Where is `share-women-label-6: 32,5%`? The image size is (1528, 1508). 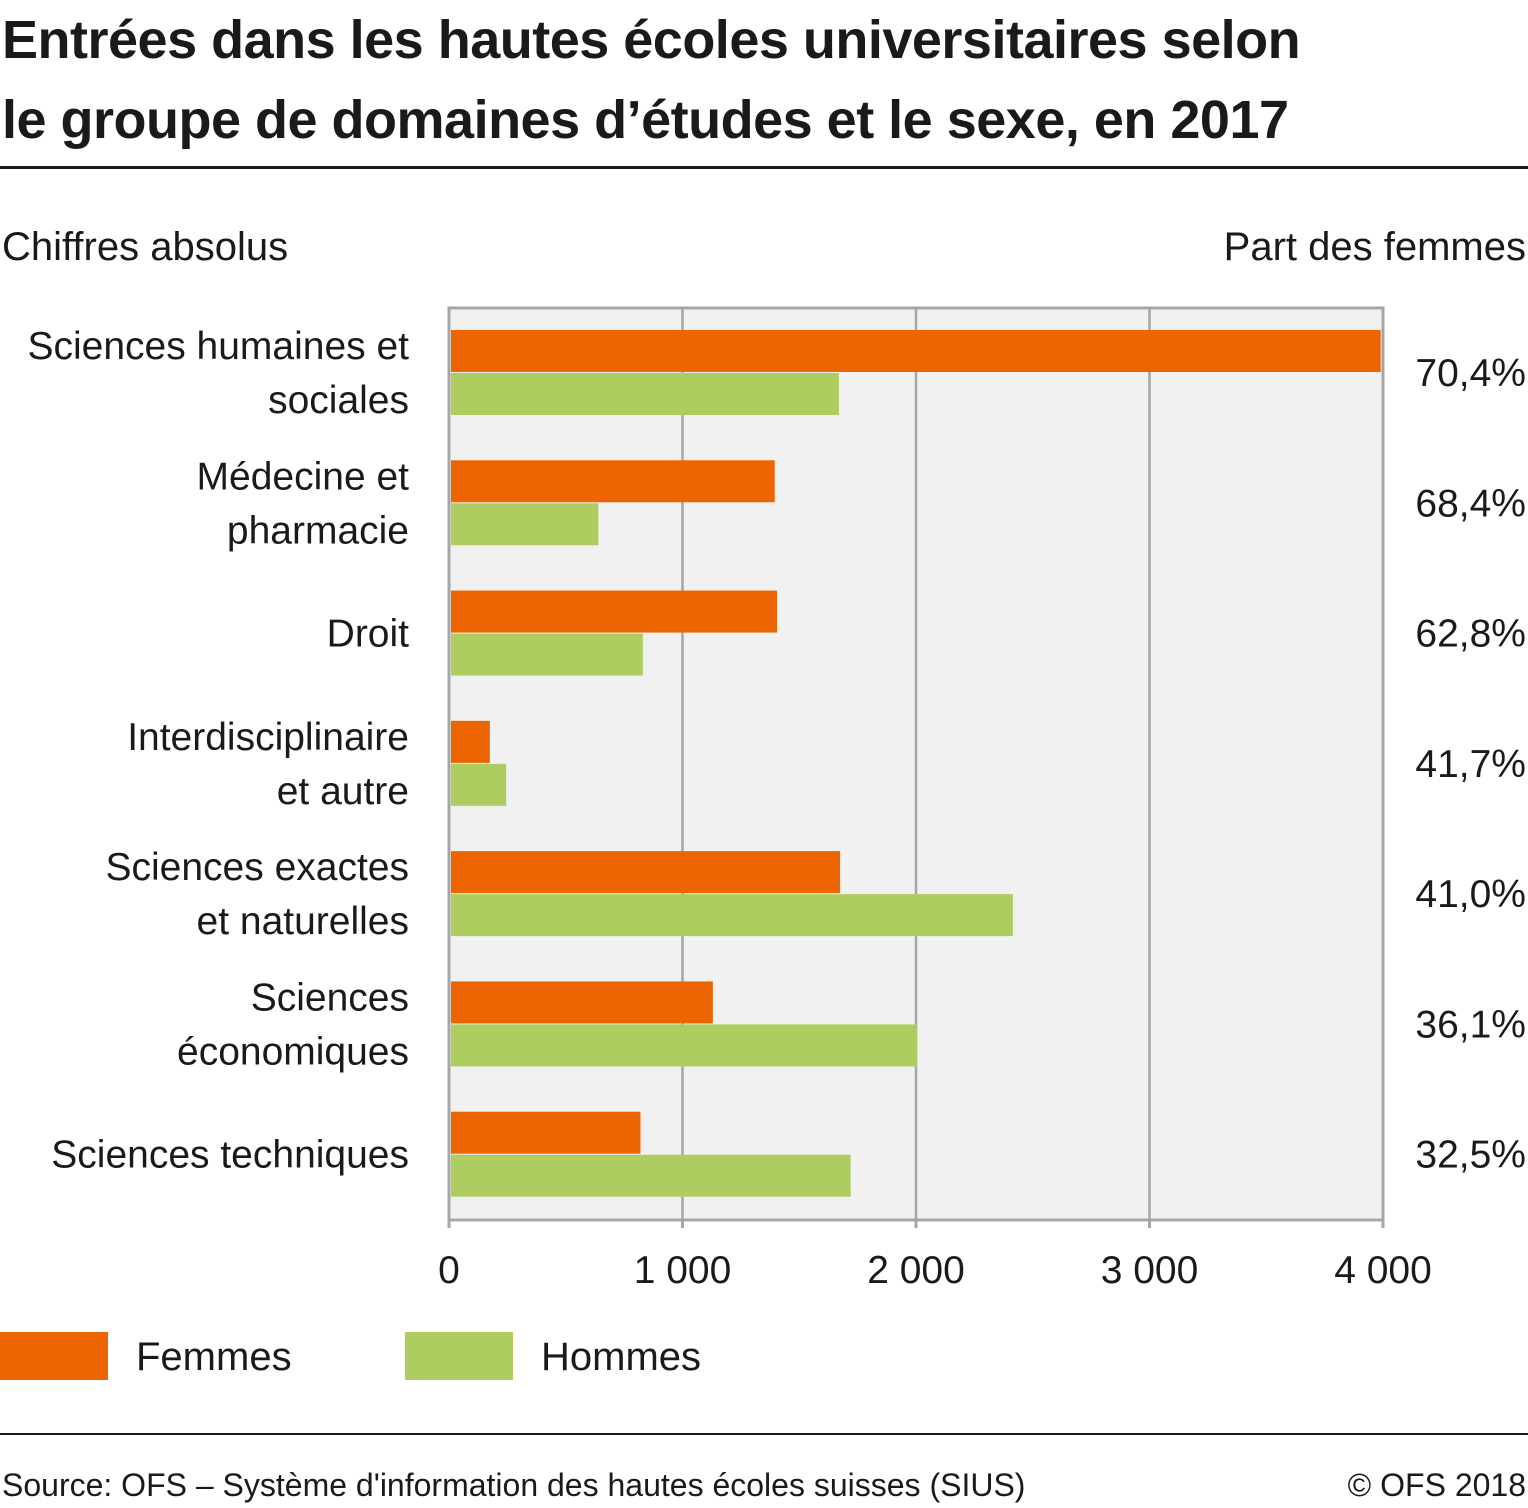 share-women-label-6: 32,5% is located at coordinates (1470, 1155).